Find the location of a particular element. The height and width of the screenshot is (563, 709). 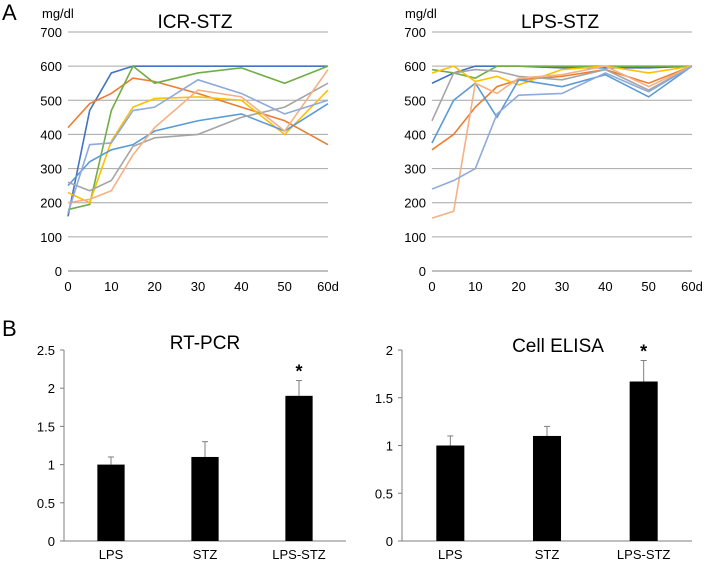

y-tick-label: 2.5 is located at coordinates (46, 350).